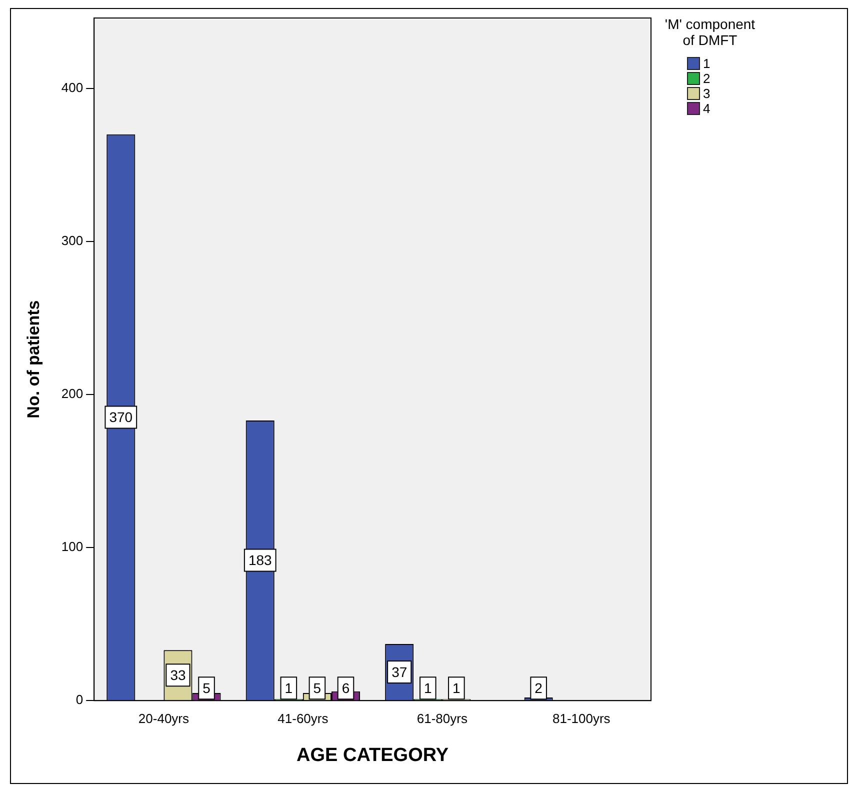  I want to click on legend-title: 'M' component of DMFT, so click(710, 32).